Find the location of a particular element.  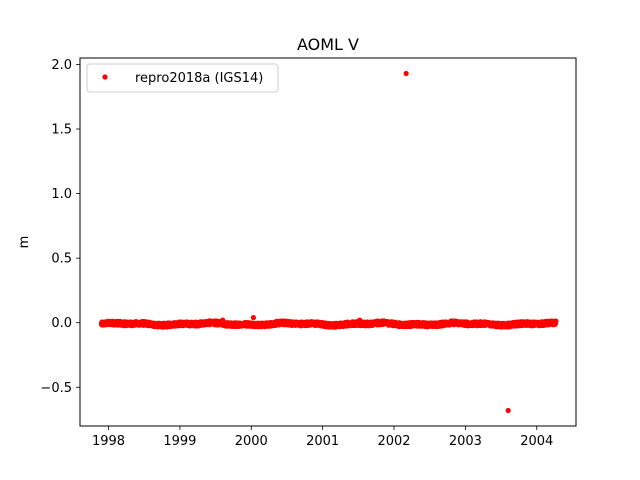

legend-box is located at coordinates (182, 78).